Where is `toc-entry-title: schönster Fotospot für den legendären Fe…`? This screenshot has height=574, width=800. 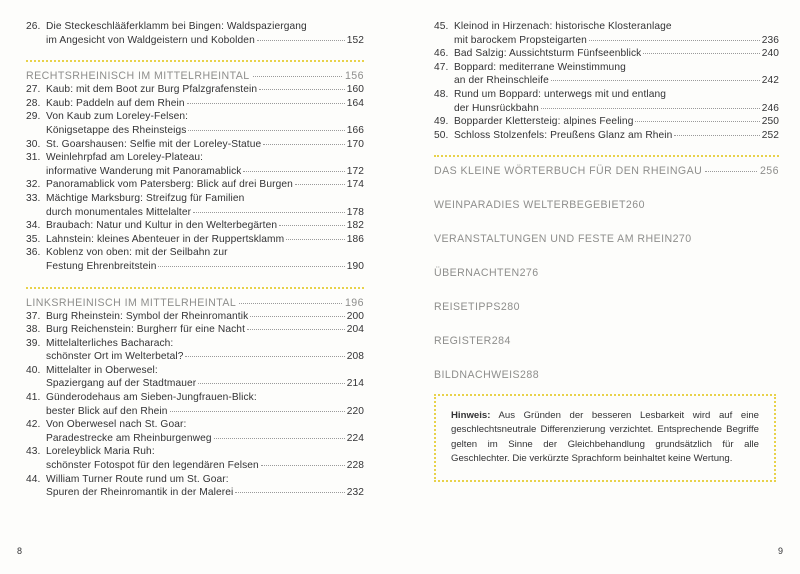 toc-entry-title: schönster Fotospot für den legendären Fe… is located at coordinates (152, 466).